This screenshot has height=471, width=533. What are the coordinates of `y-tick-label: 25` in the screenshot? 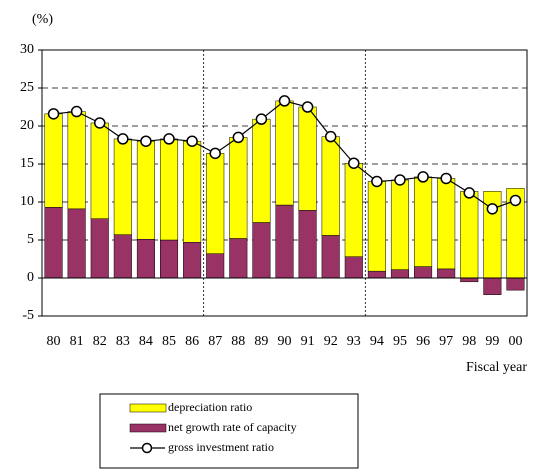 It's located at (27, 87).